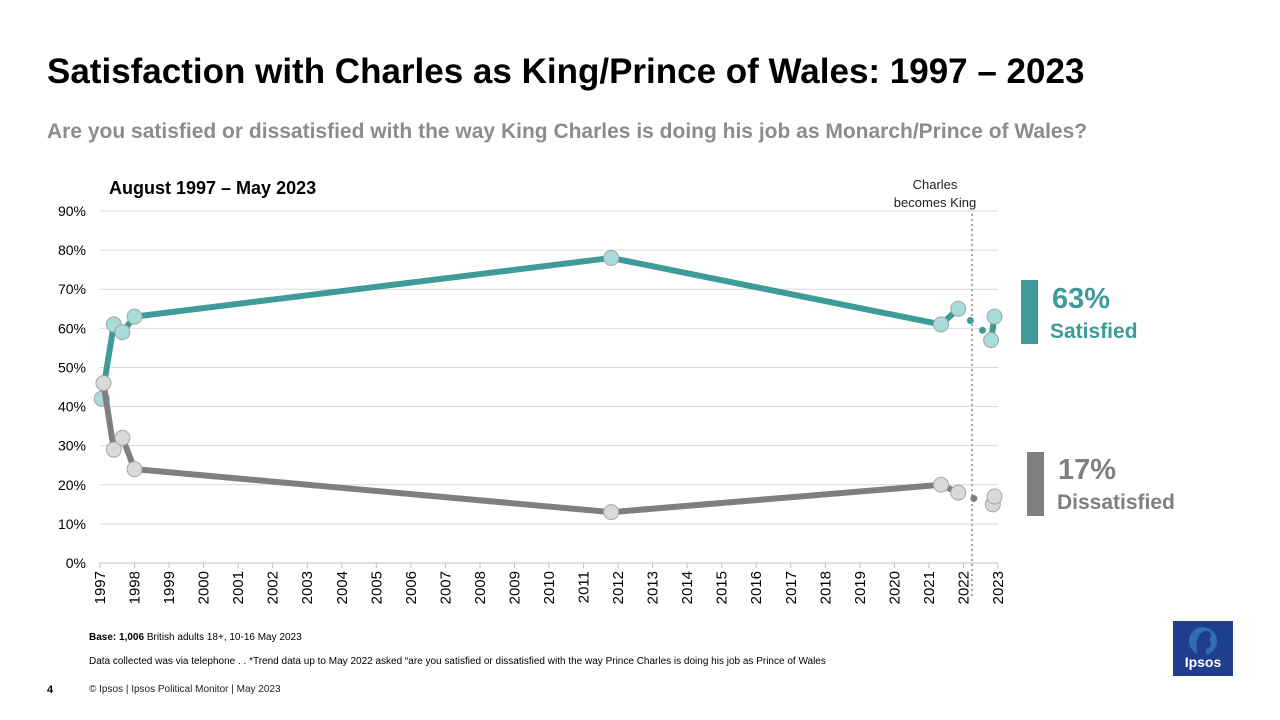  Describe the element at coordinates (1035, 484) in the screenshot. I see `dissatisfied-legend-bar` at that location.